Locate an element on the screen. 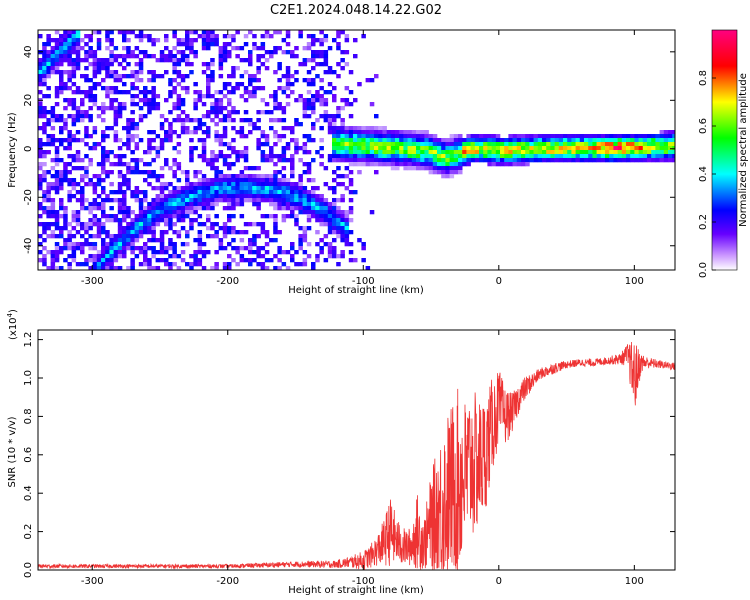 The width and height of the screenshot is (750, 600). y-tick-label: 40 is located at coordinates (28, 51).